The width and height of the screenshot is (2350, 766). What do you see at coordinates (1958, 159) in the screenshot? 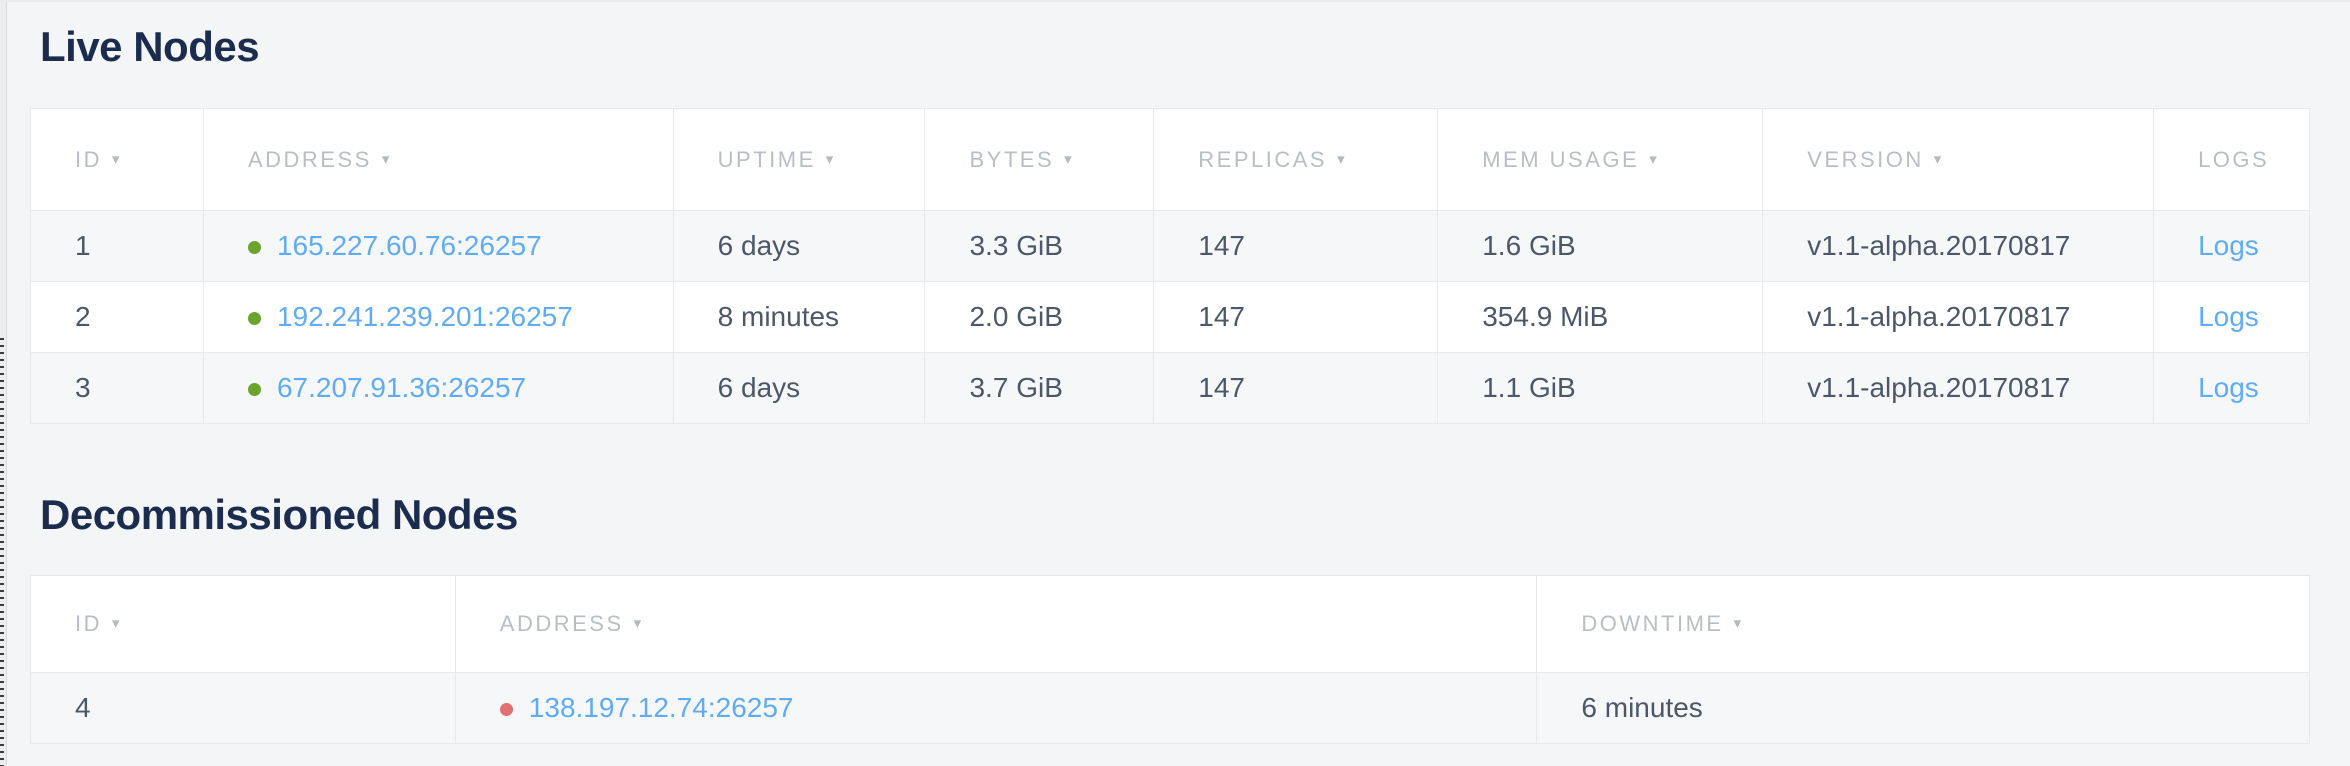
I see `column-header-version: VERSION ▾` at bounding box center [1958, 159].